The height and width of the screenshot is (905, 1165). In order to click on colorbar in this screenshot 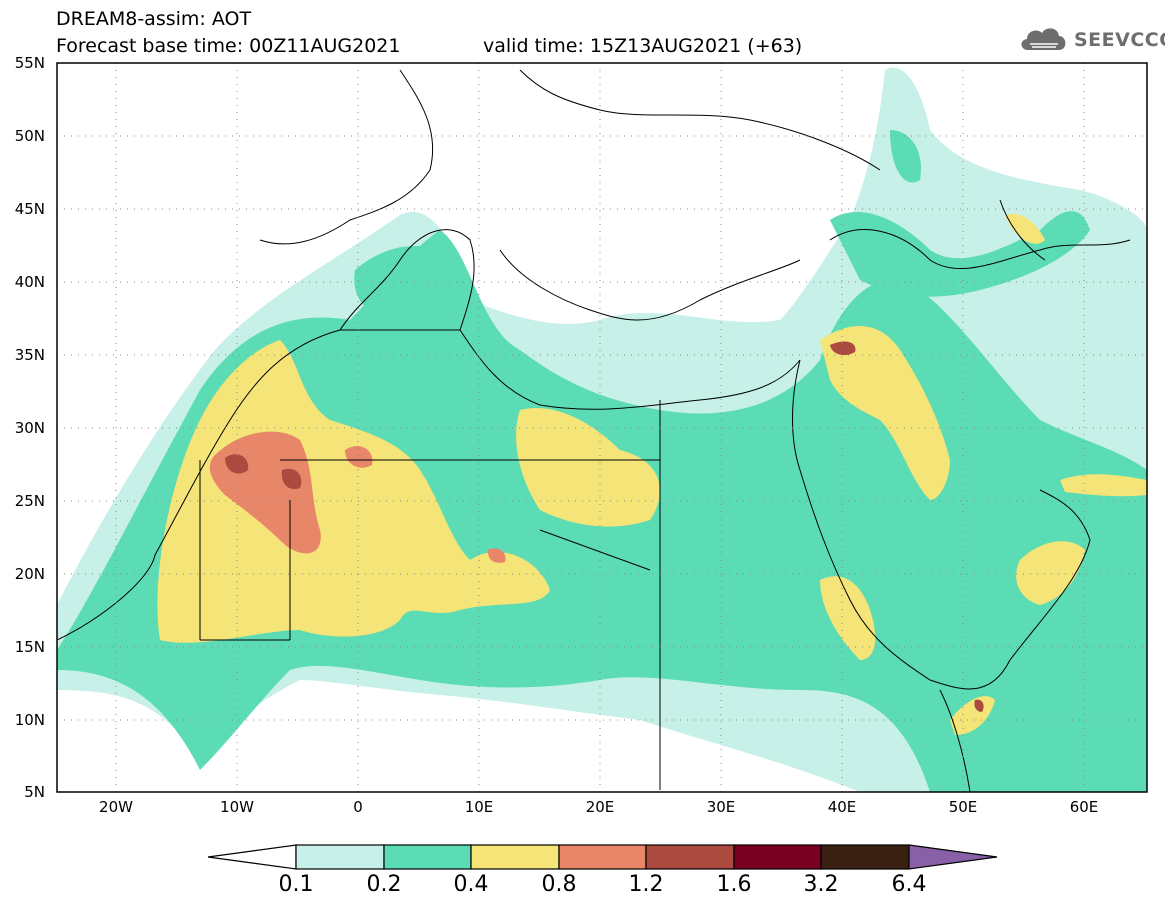, I will do `click(602, 857)`.